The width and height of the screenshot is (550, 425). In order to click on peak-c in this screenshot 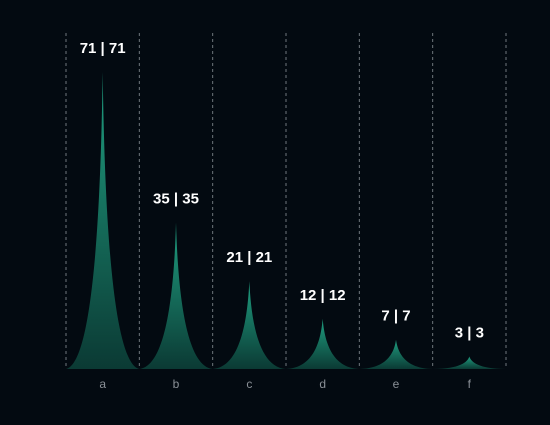, I will do `click(249, 325)`.